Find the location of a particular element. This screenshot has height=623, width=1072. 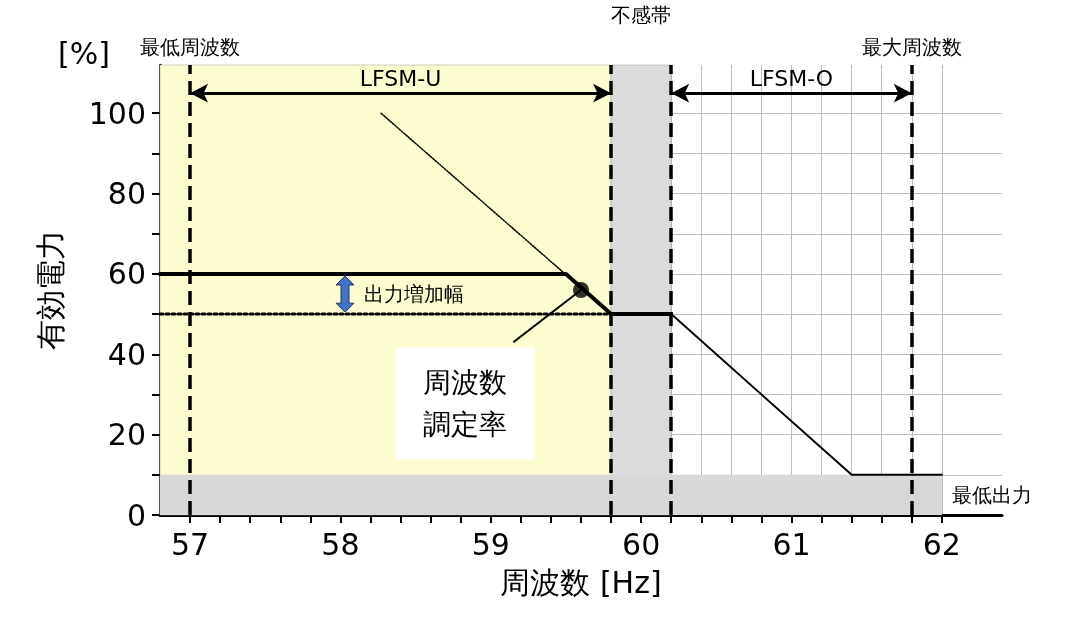

annotation: LFSM-U is located at coordinates (400, 78).